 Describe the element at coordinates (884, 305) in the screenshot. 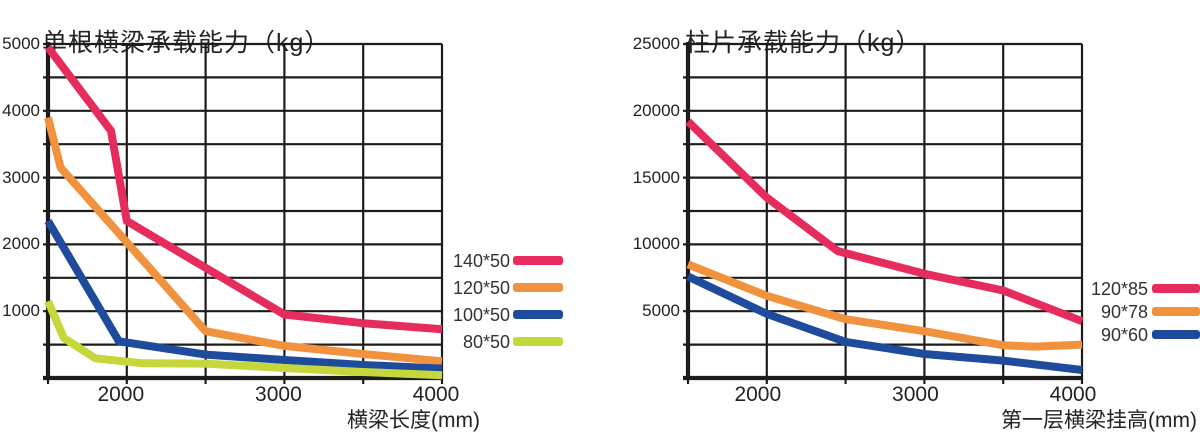

I see `series-line-90x78` at that location.